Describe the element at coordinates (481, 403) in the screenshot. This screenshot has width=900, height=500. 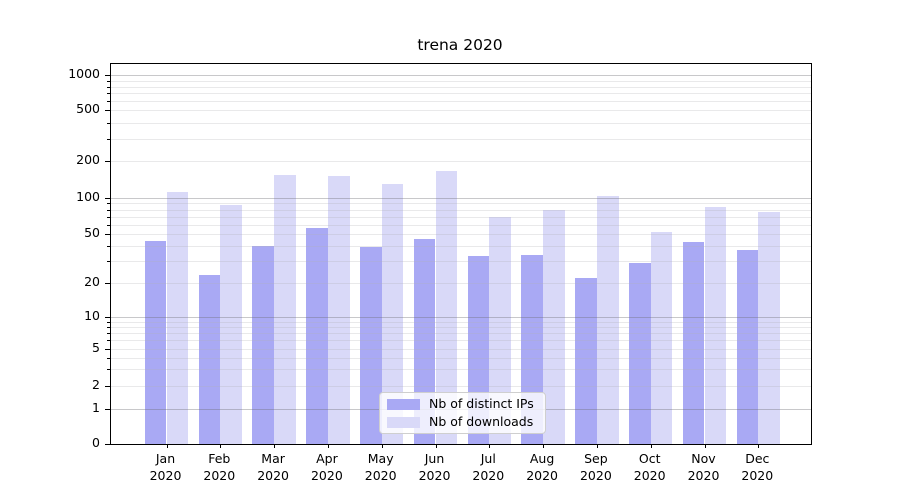
I see `legend-label-distinct-ips: Nb of distinct IPs` at that location.